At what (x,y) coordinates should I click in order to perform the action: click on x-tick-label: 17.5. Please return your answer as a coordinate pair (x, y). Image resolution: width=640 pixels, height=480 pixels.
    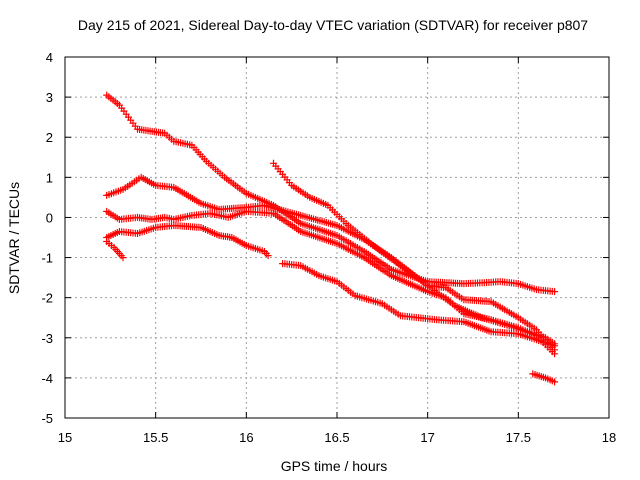
    Looking at the image, I should click on (518, 437).